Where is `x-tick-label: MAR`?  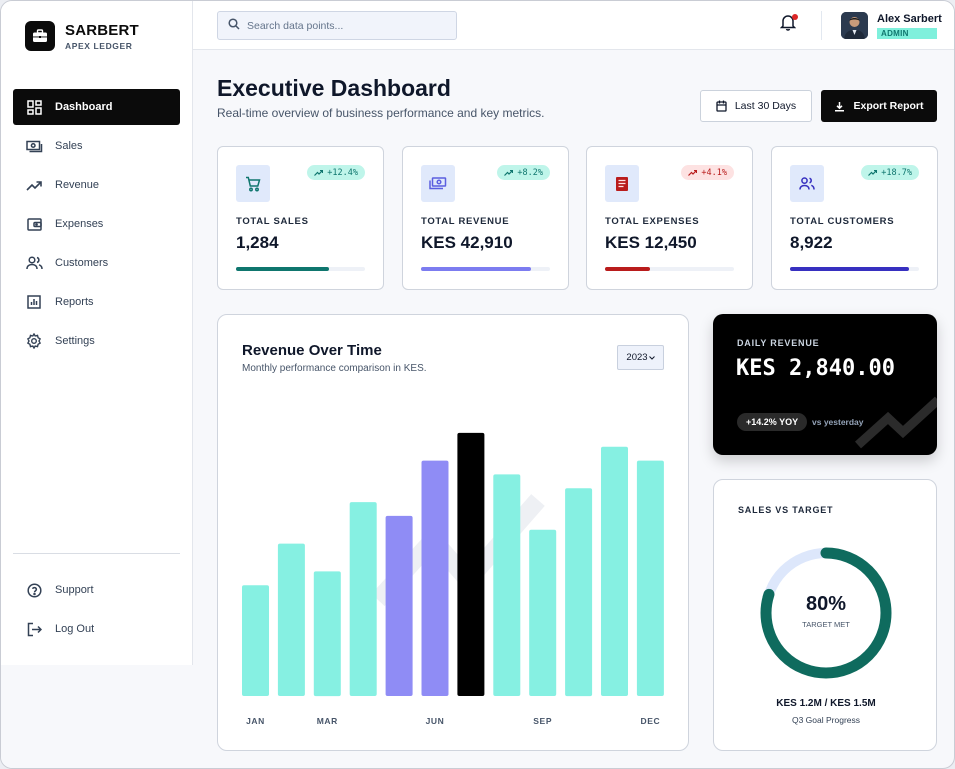
x-tick-label: MAR is located at coordinates (327, 721).